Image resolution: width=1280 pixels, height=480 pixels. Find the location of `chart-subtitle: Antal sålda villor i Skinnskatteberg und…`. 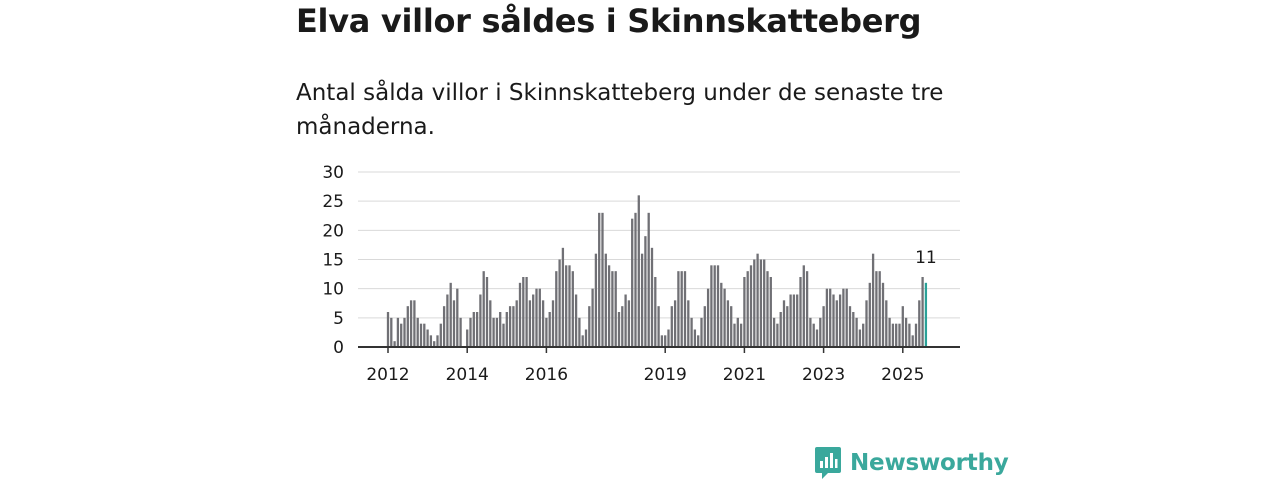

chart-subtitle: Antal sålda villor i Skinnskatteberg und… is located at coordinates (620, 110).